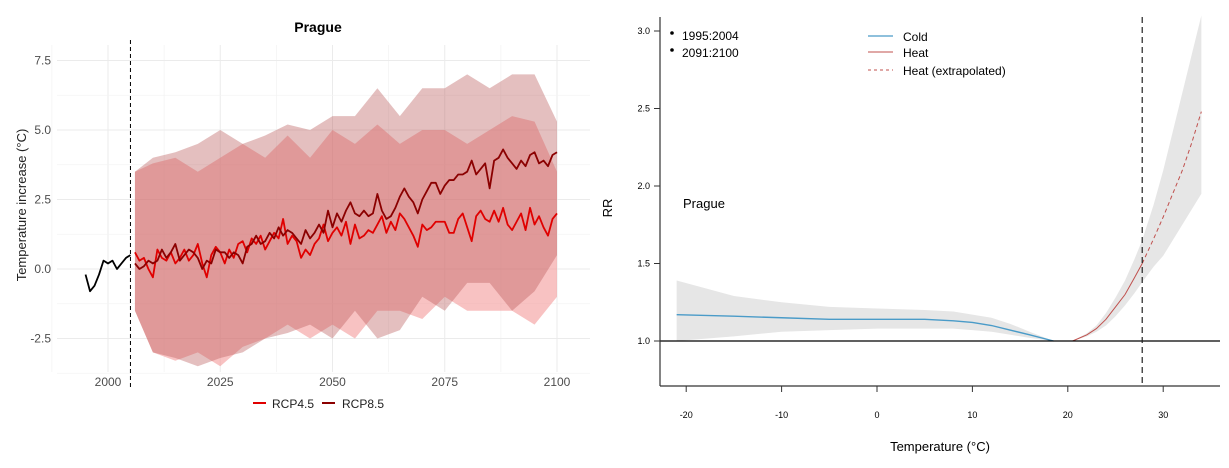 Image resolution: width=1229 pixels, height=468 pixels. What do you see at coordinates (607, 208) in the screenshot?
I see `y-axis-label: RR` at bounding box center [607, 208].